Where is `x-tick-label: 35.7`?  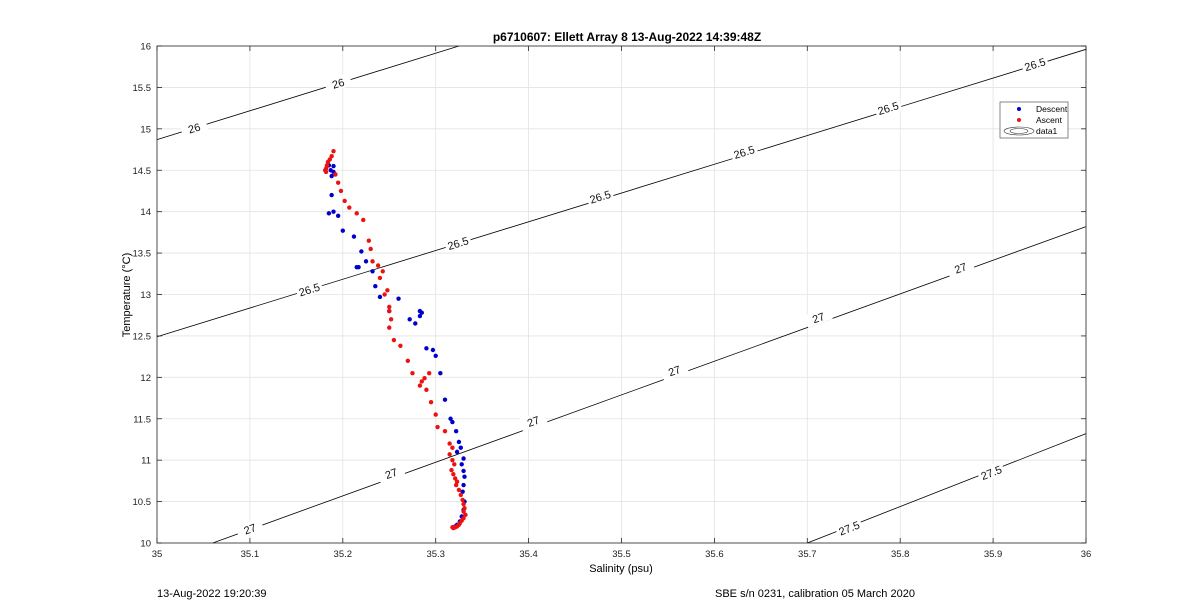
x-tick-label: 35.7 is located at coordinates (807, 554).